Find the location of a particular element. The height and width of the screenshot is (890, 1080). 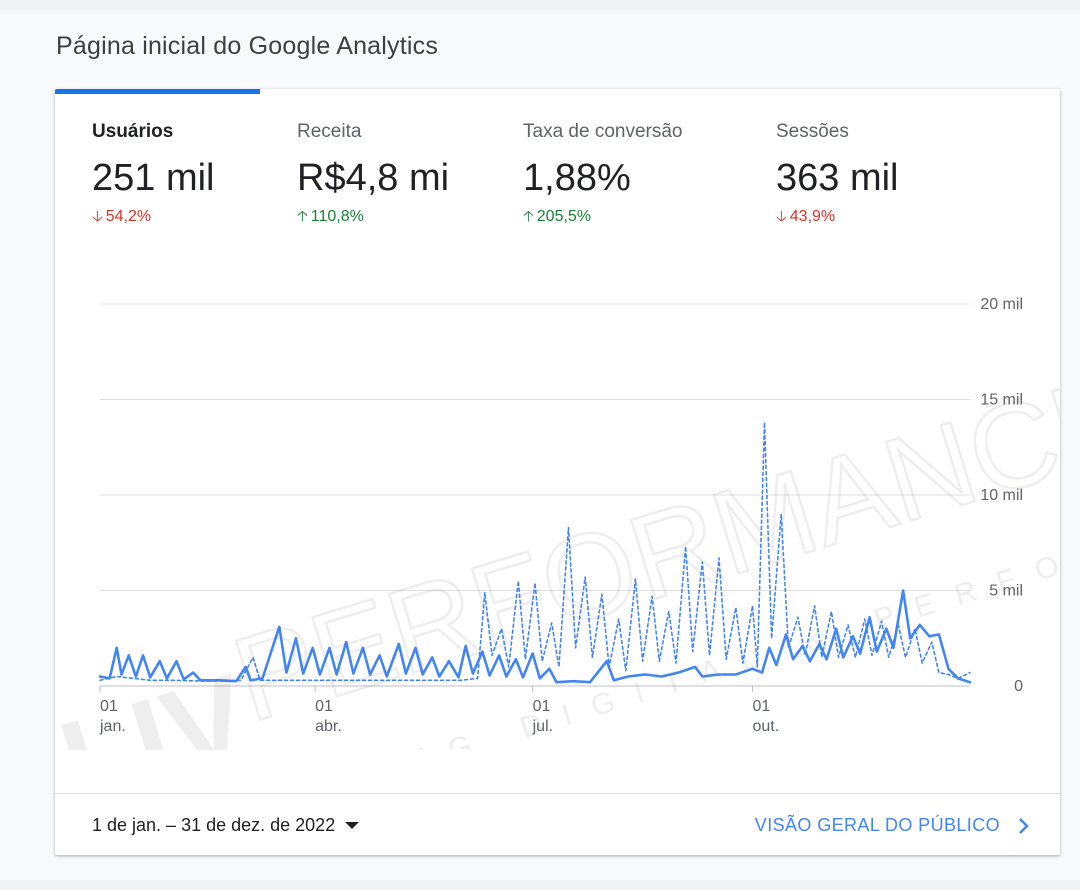

metric-tab-users: Usuários 251 mil 🡣 54,2% is located at coordinates (153, 176).